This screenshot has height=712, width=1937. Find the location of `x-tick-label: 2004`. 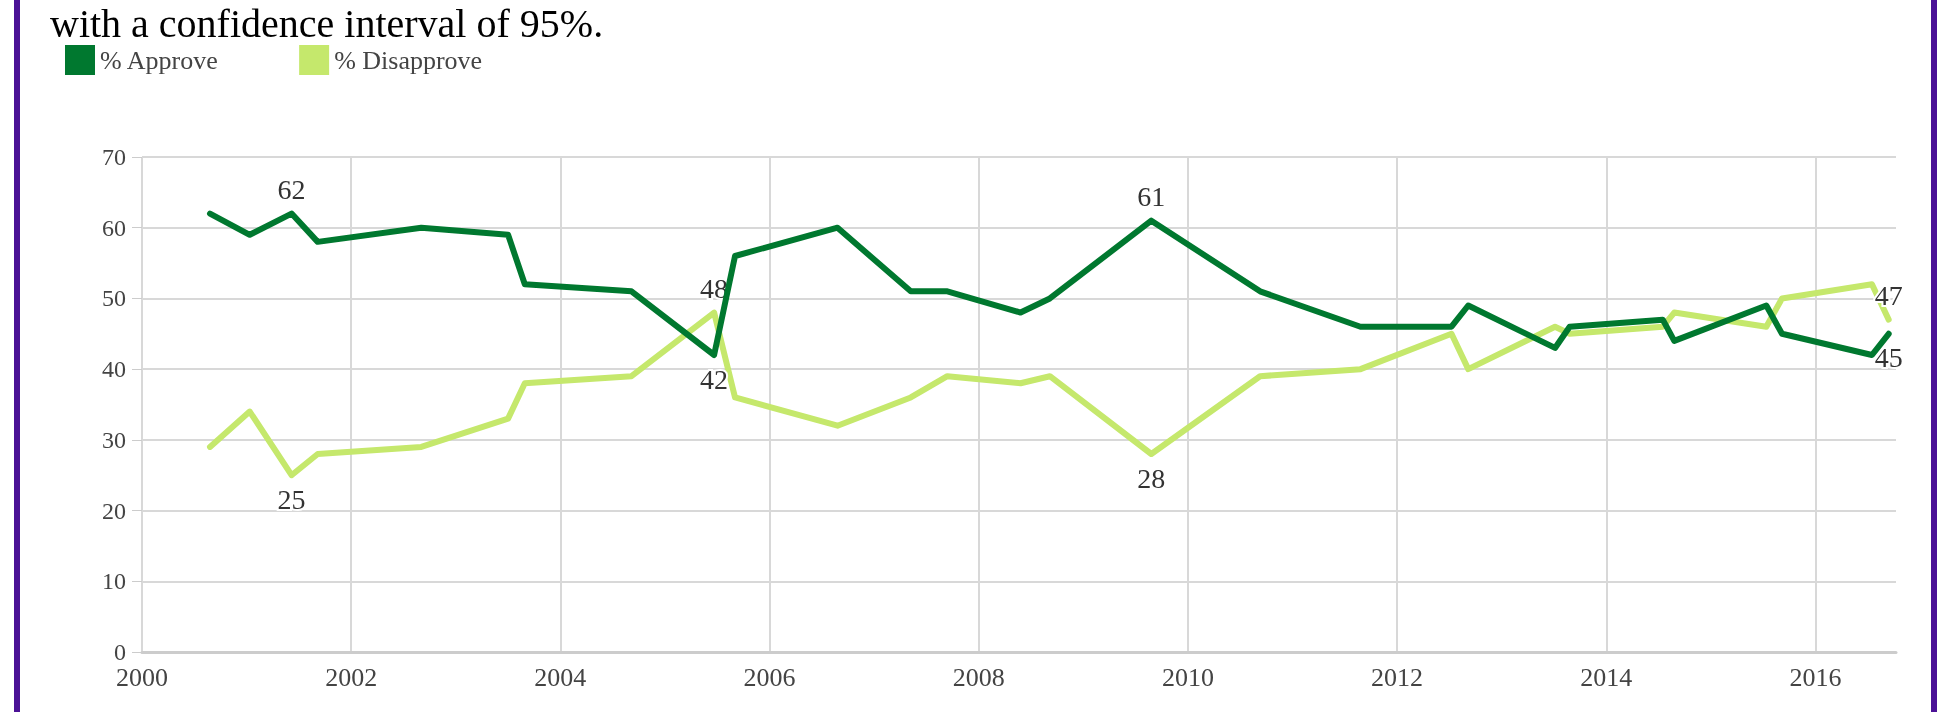

x-tick-label: 2004 is located at coordinates (560, 677).